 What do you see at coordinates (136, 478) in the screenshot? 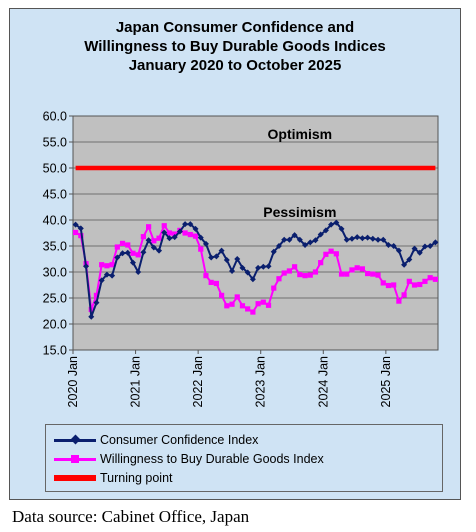
I see `legend-label-turning-point: Turning point` at bounding box center [136, 478].